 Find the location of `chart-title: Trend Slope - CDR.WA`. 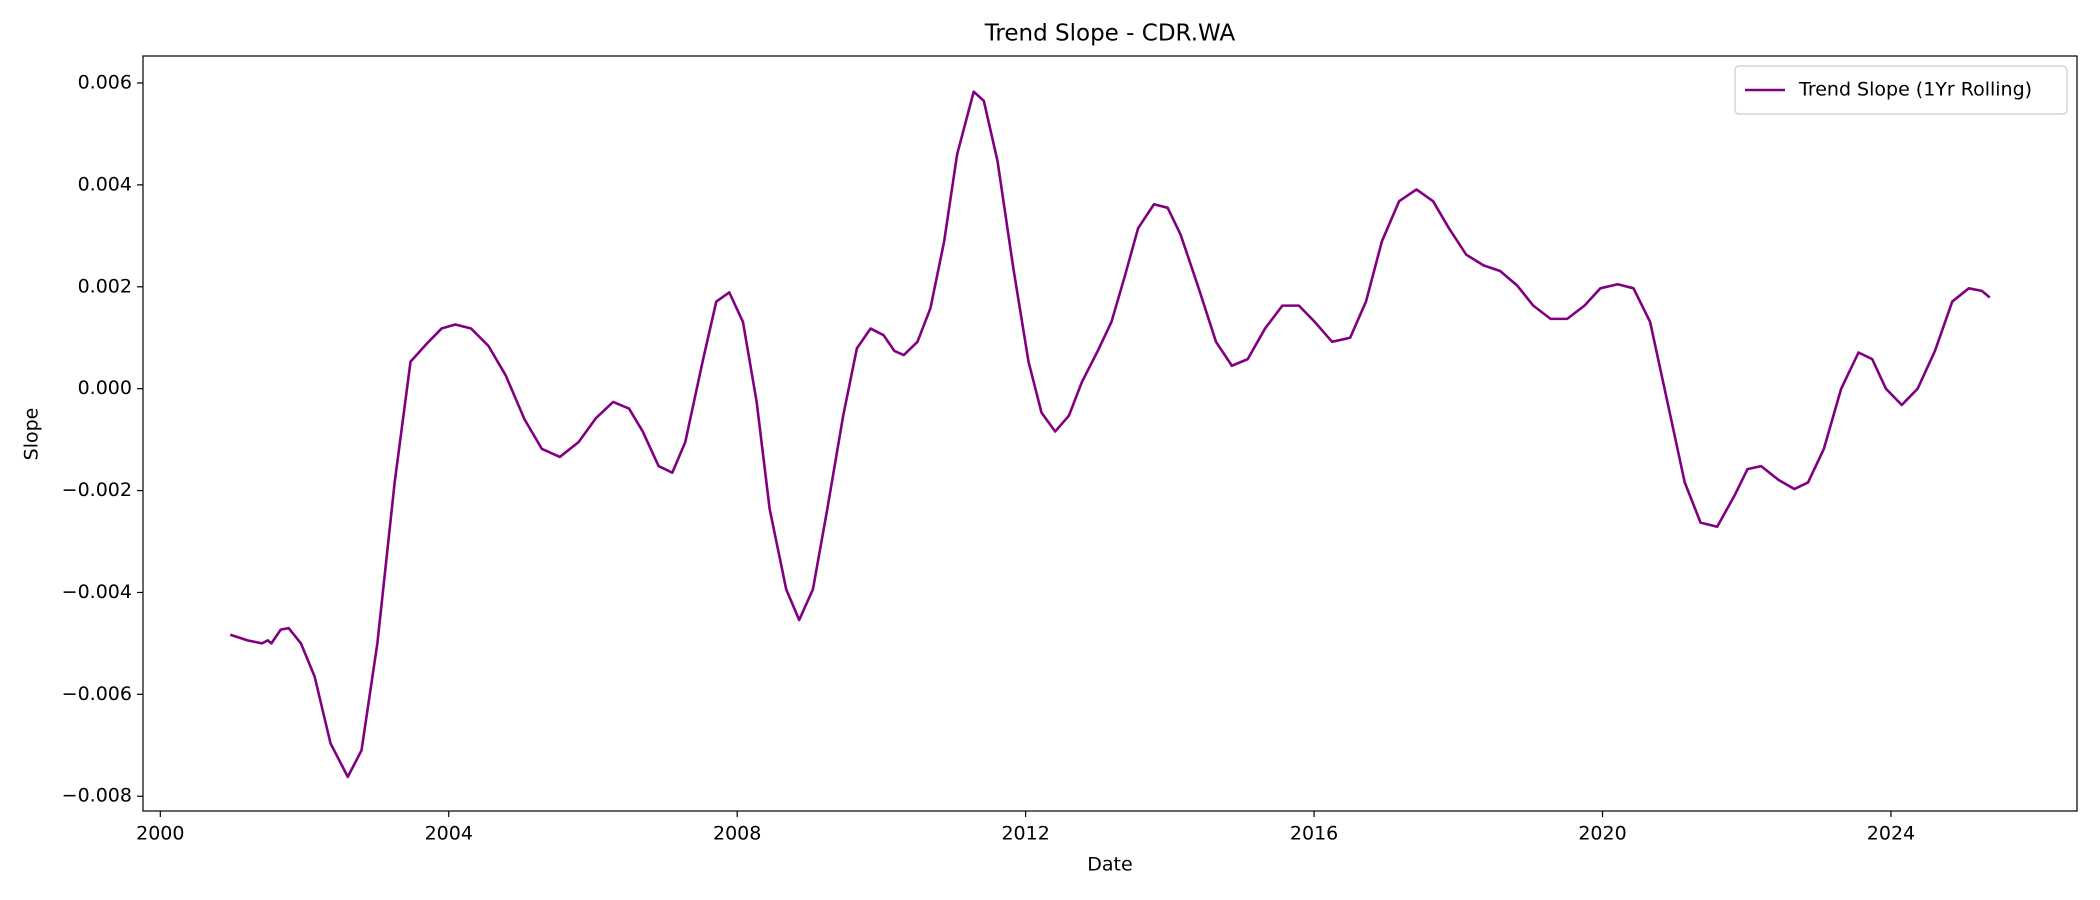

chart-title: Trend Slope - CDR.WA is located at coordinates (1110, 34).